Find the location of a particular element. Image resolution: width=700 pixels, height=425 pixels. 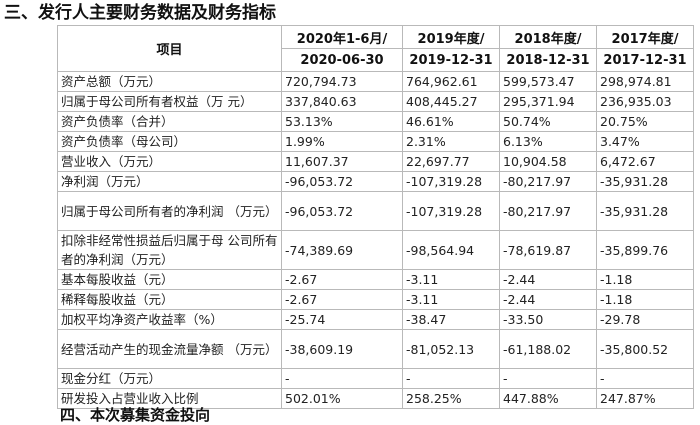

table-row: 基本每股收益（元） -2.67 -3.11 -2.44 -1.18 is located at coordinates (375, 279).